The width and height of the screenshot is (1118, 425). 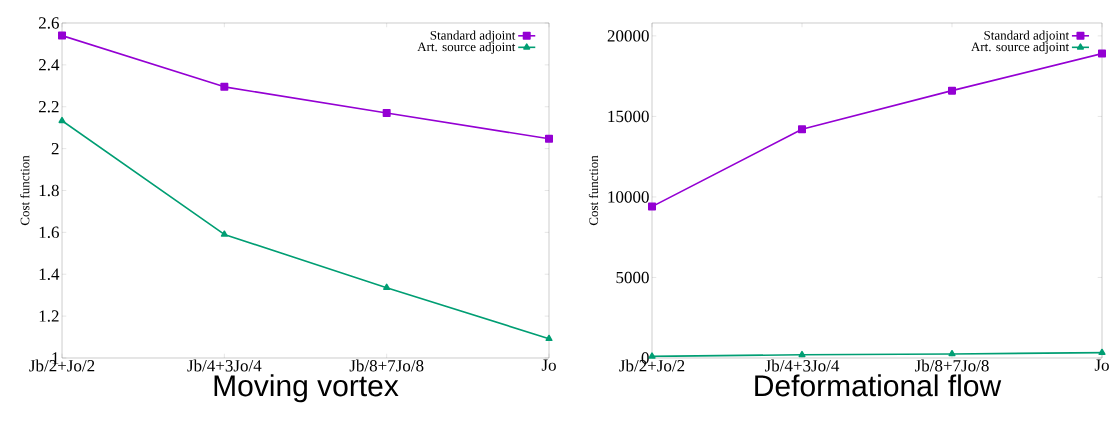 I want to click on y-tick-label: 1.2, so click(x=49, y=316).